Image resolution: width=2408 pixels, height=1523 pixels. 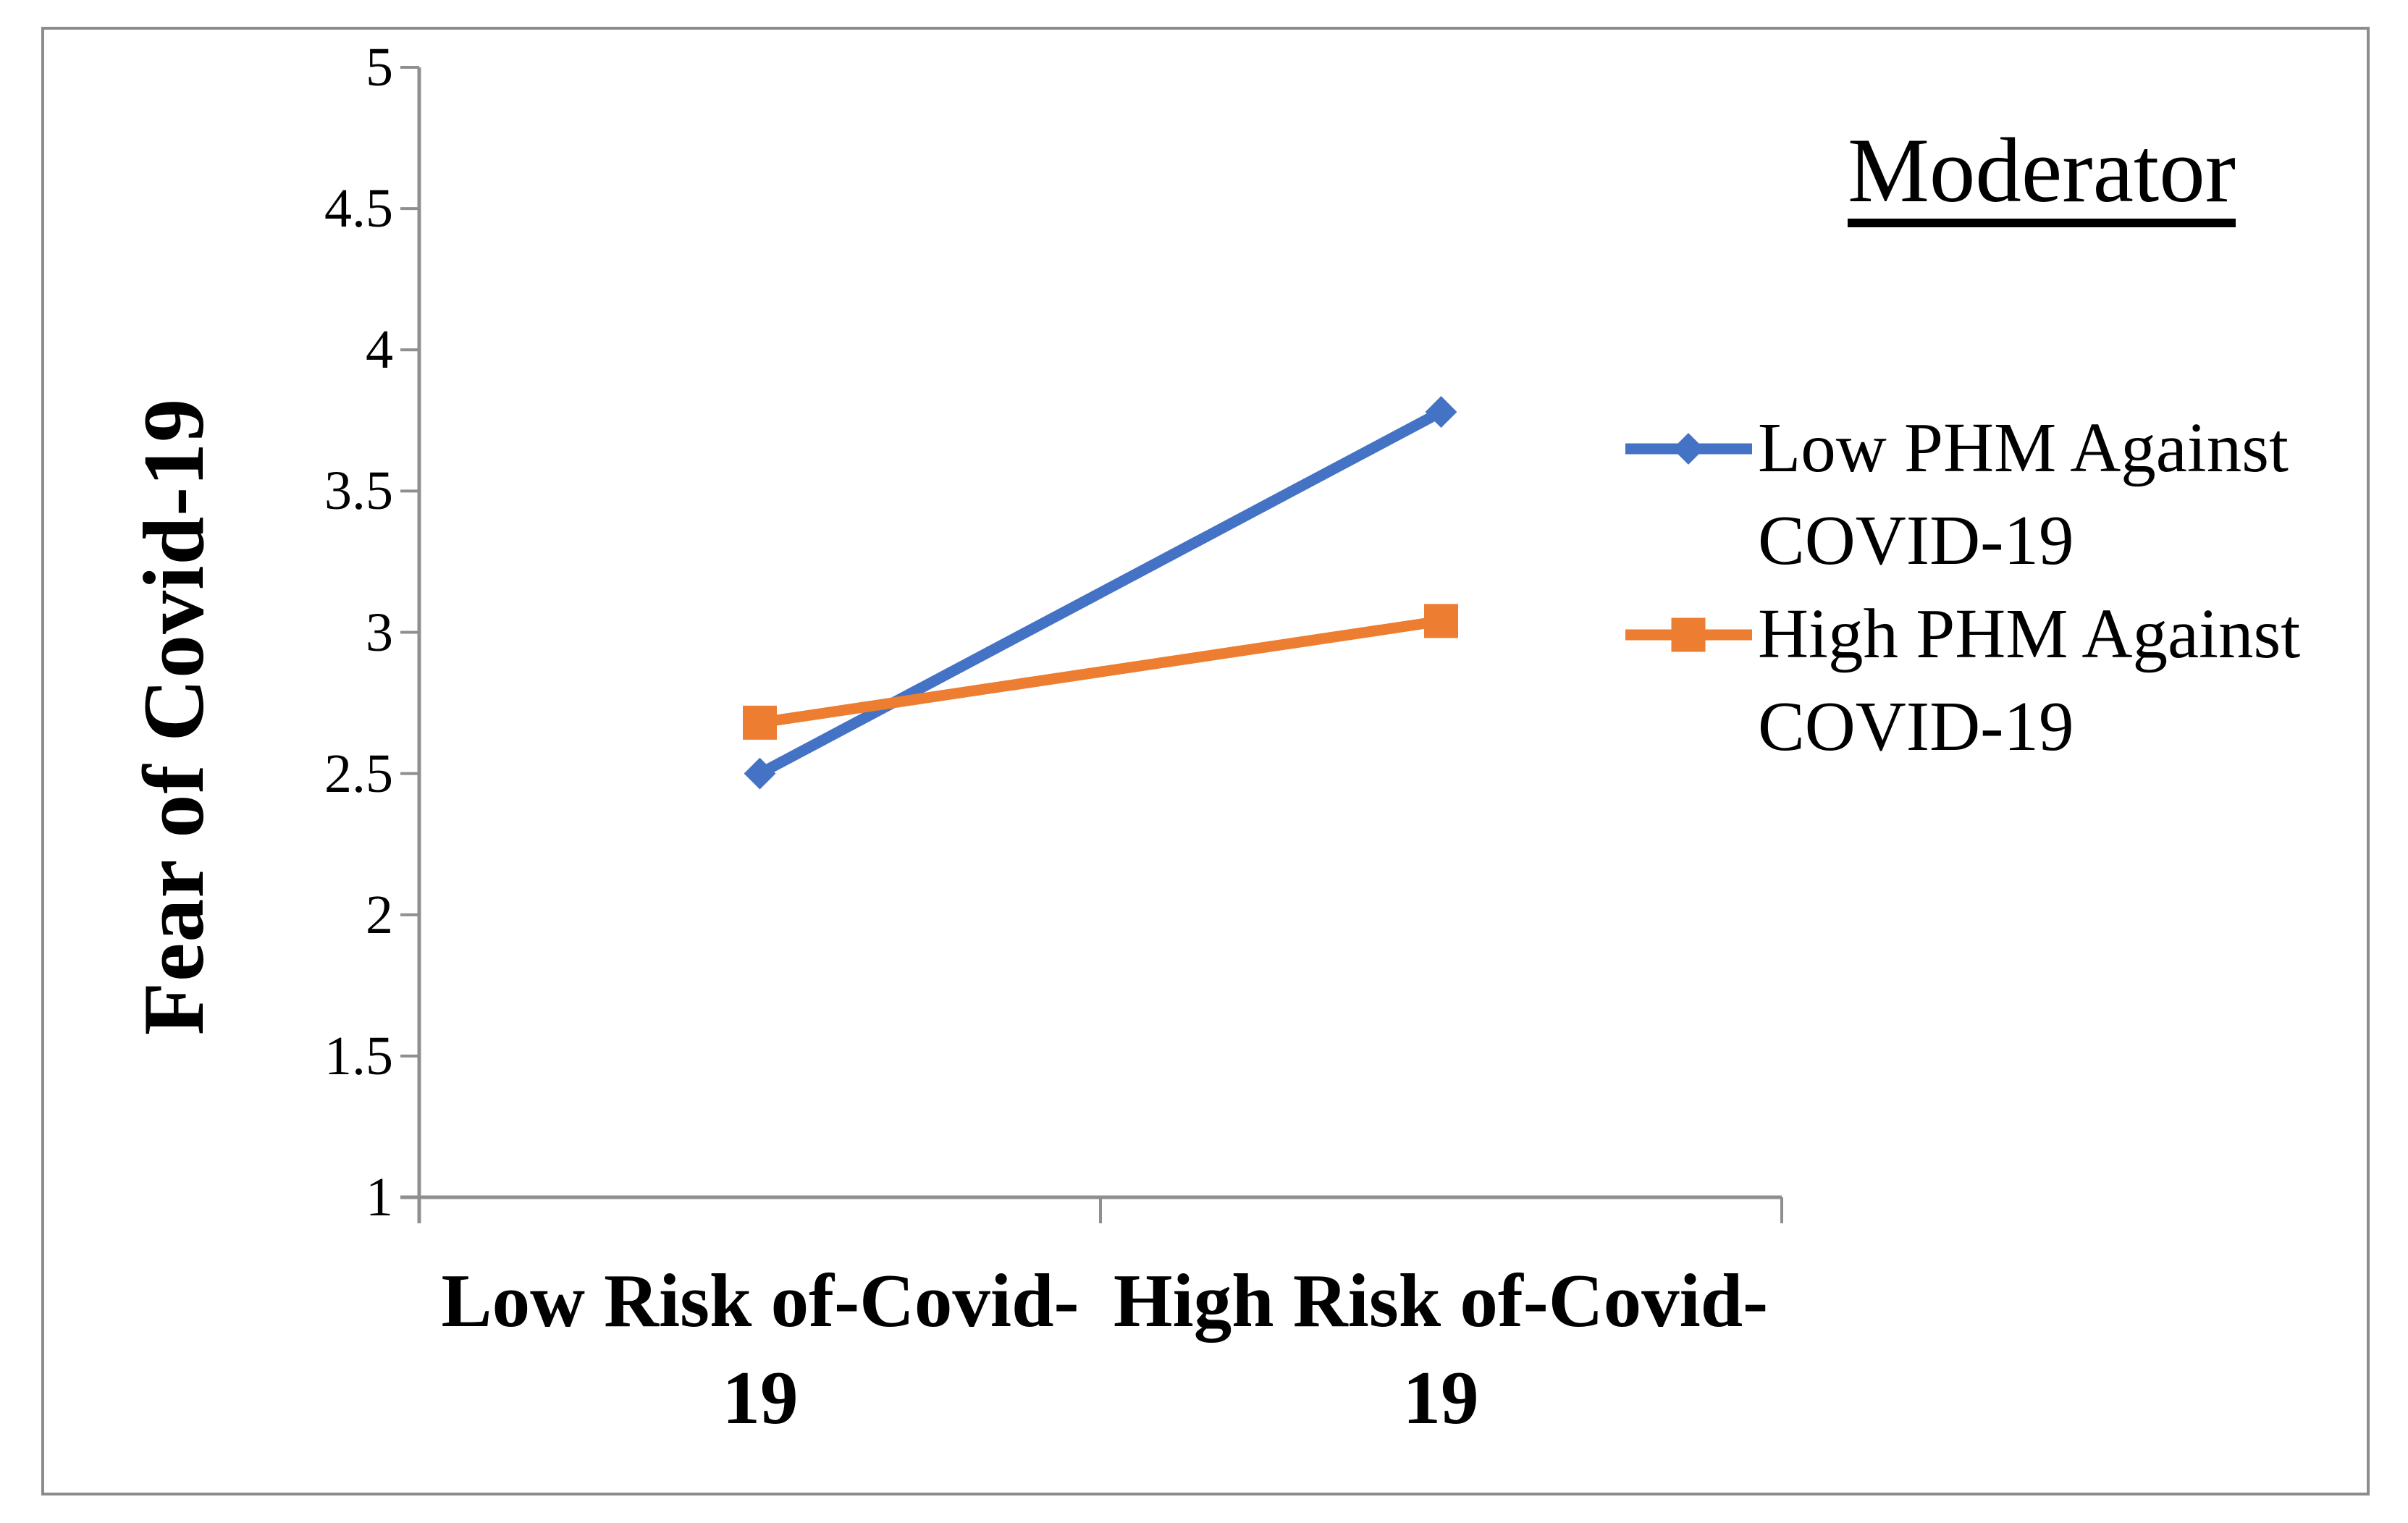 I want to click on legend-label-high-phm: High PHM Against COVID-19, so click(x=2029, y=680).